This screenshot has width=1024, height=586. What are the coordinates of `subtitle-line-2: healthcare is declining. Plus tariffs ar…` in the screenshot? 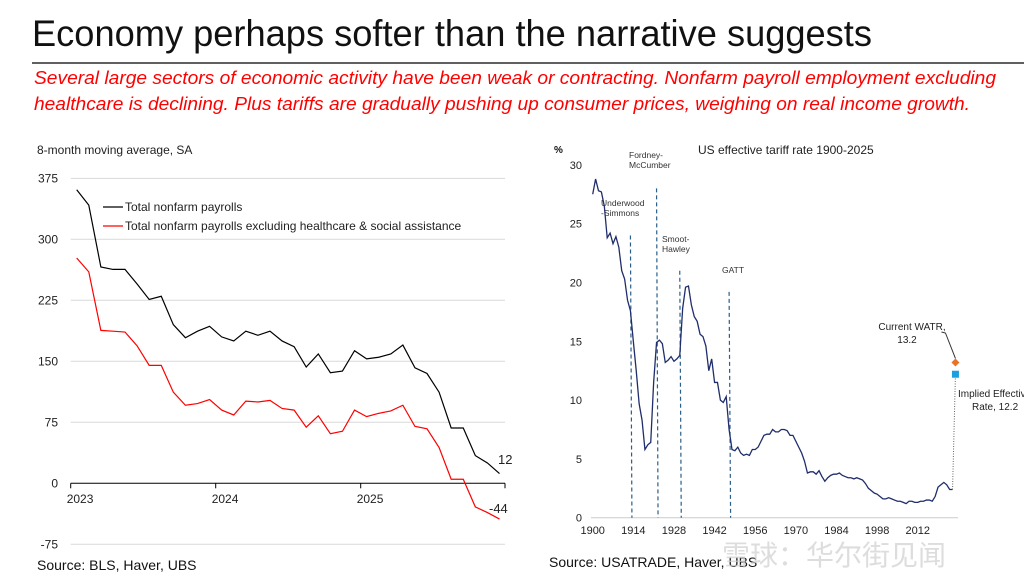 It's located at (502, 104).